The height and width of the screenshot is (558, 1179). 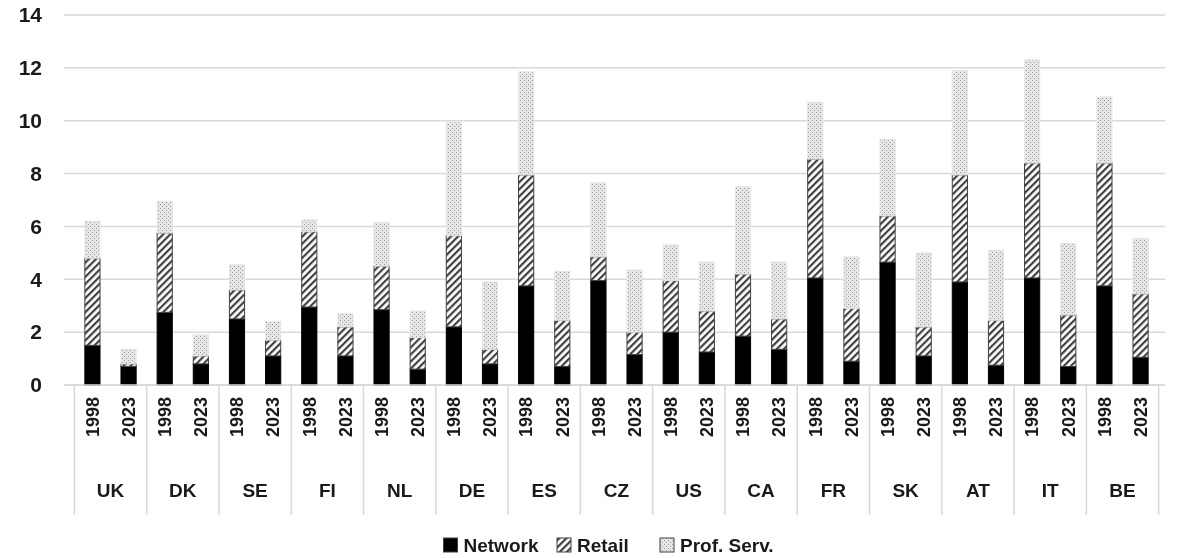 I want to click on text: DK, so click(x=183, y=490).